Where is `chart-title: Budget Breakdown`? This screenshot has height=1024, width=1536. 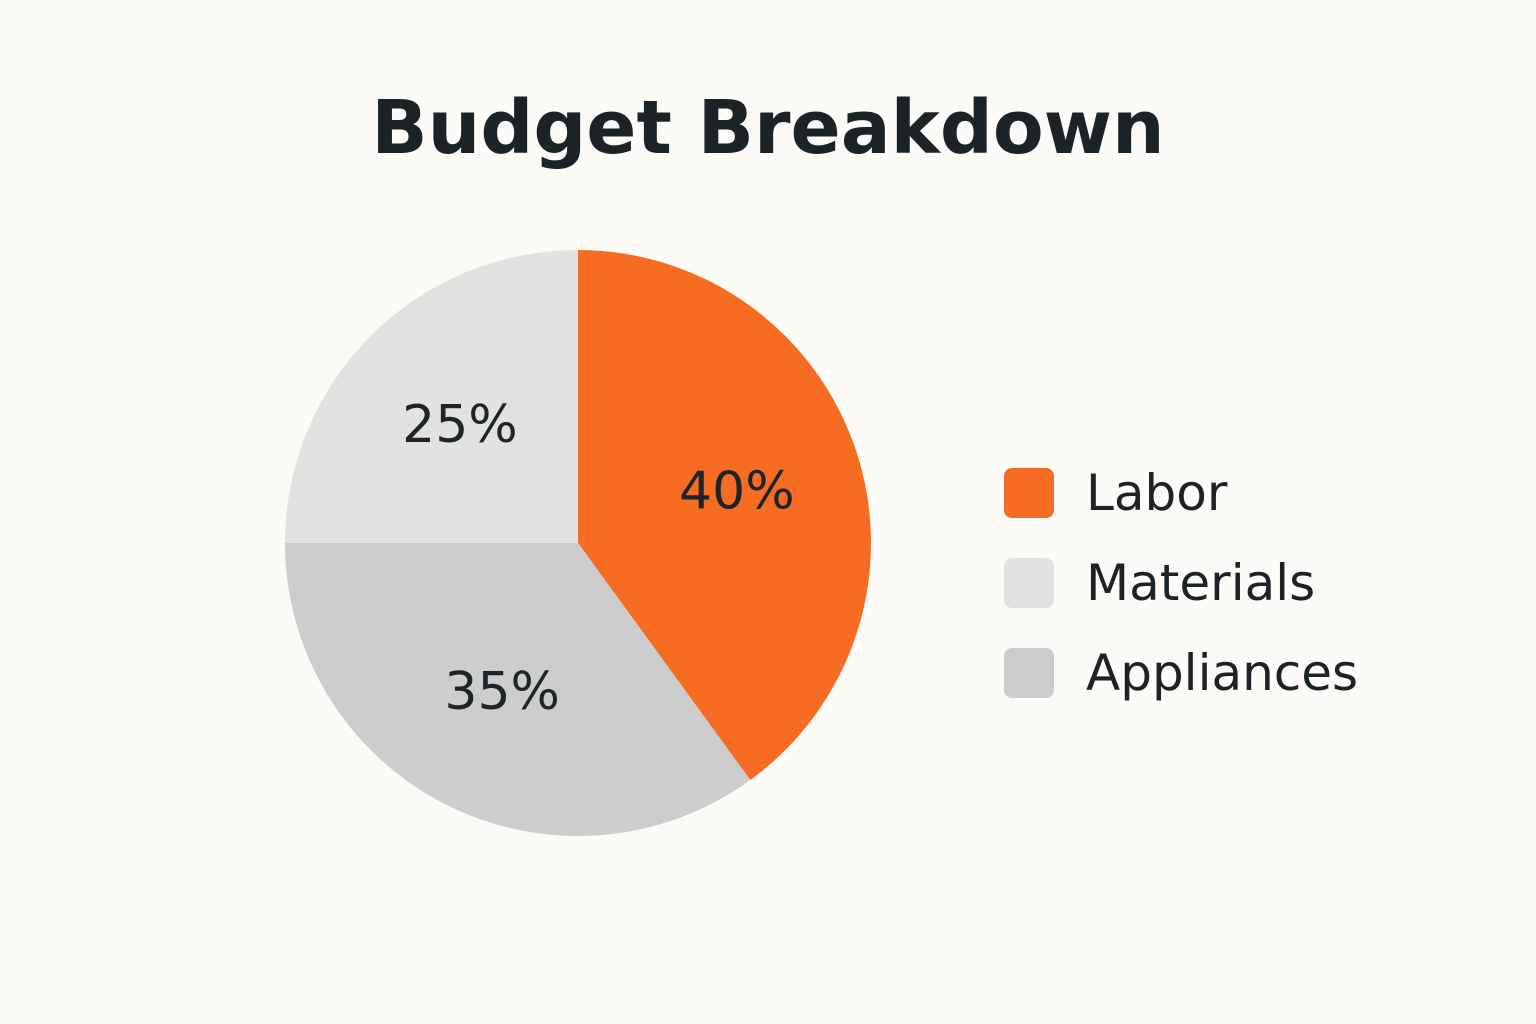 chart-title: Budget Breakdown is located at coordinates (768, 128).